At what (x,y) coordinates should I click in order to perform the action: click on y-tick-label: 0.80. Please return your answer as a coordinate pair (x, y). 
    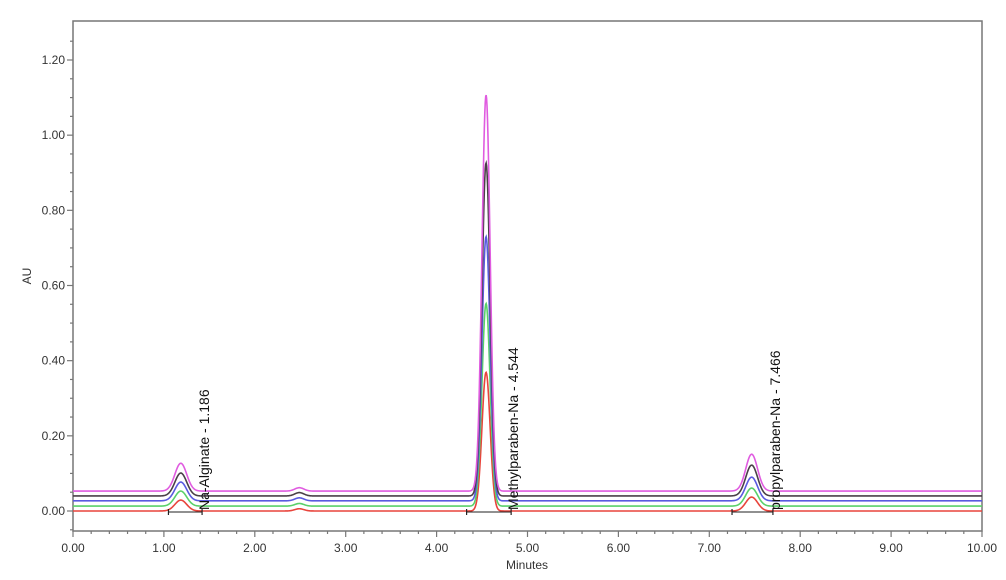
    Looking at the image, I should click on (54, 210).